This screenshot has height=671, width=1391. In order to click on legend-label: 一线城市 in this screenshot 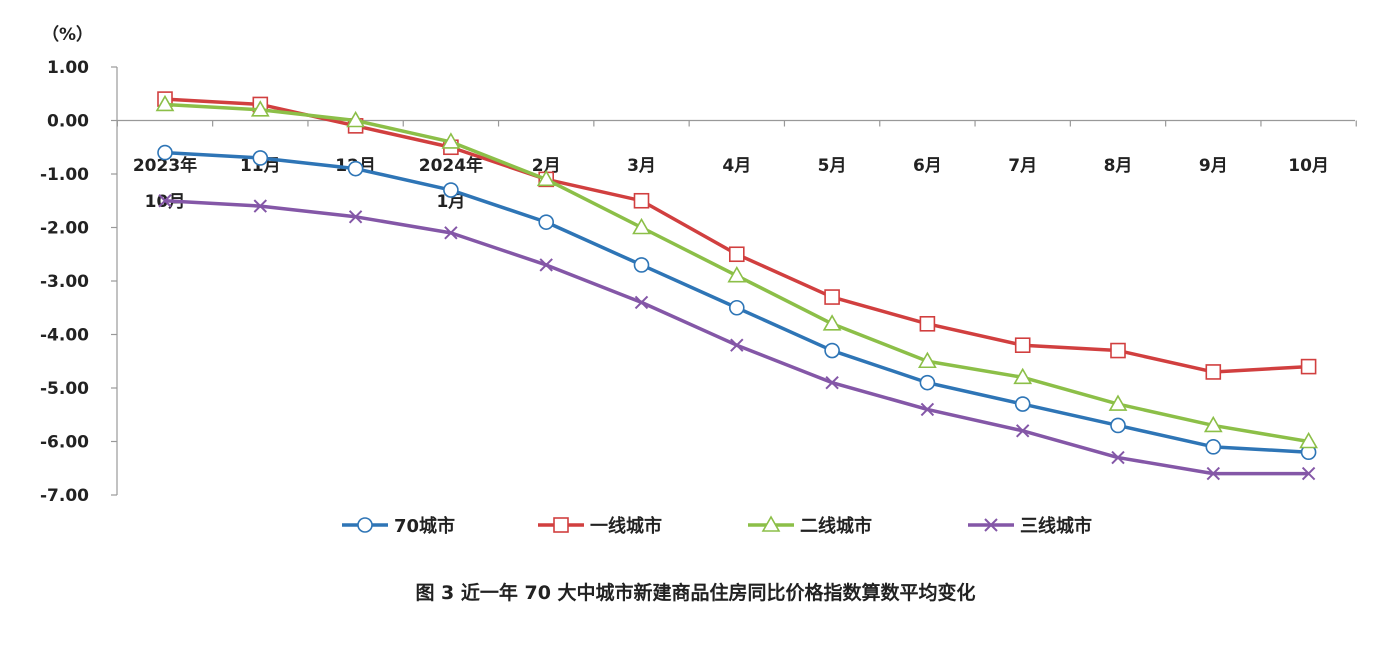, I will do `click(626, 526)`.